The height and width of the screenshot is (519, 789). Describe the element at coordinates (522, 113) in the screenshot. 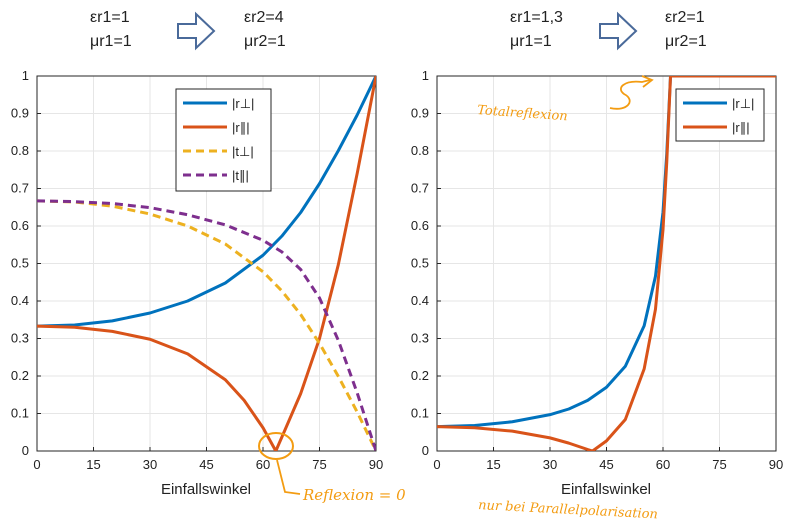

I see `total-reflection-note: Totalreflexion` at that location.